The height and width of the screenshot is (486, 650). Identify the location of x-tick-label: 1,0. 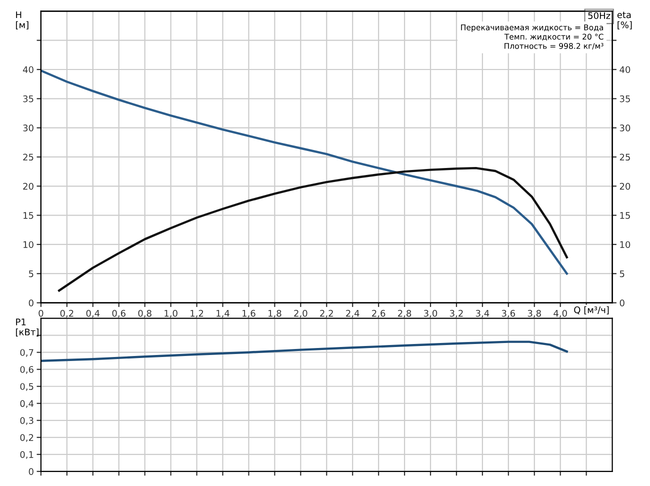
(171, 314).